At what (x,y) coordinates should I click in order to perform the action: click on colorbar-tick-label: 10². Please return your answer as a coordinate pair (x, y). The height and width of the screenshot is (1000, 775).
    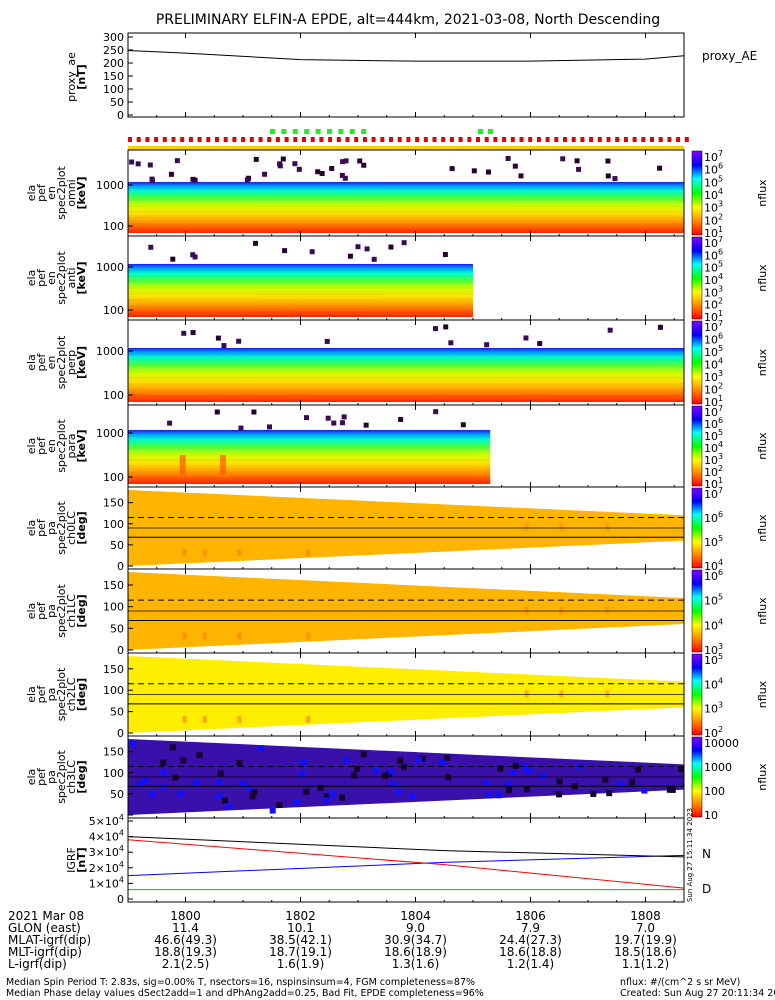
    Looking at the image, I should click on (713, 389).